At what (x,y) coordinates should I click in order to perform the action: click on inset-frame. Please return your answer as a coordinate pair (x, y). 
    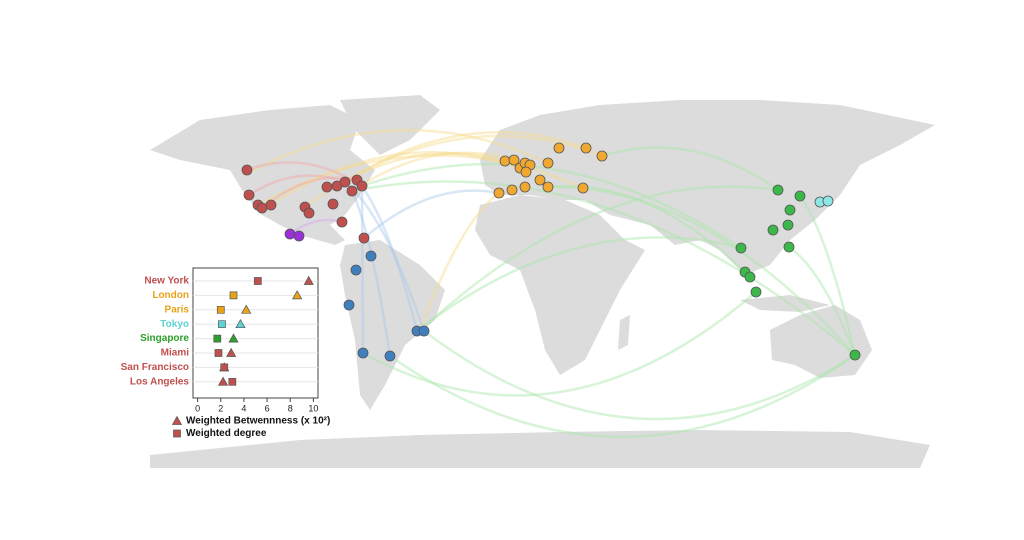
    Looking at the image, I should click on (255, 333).